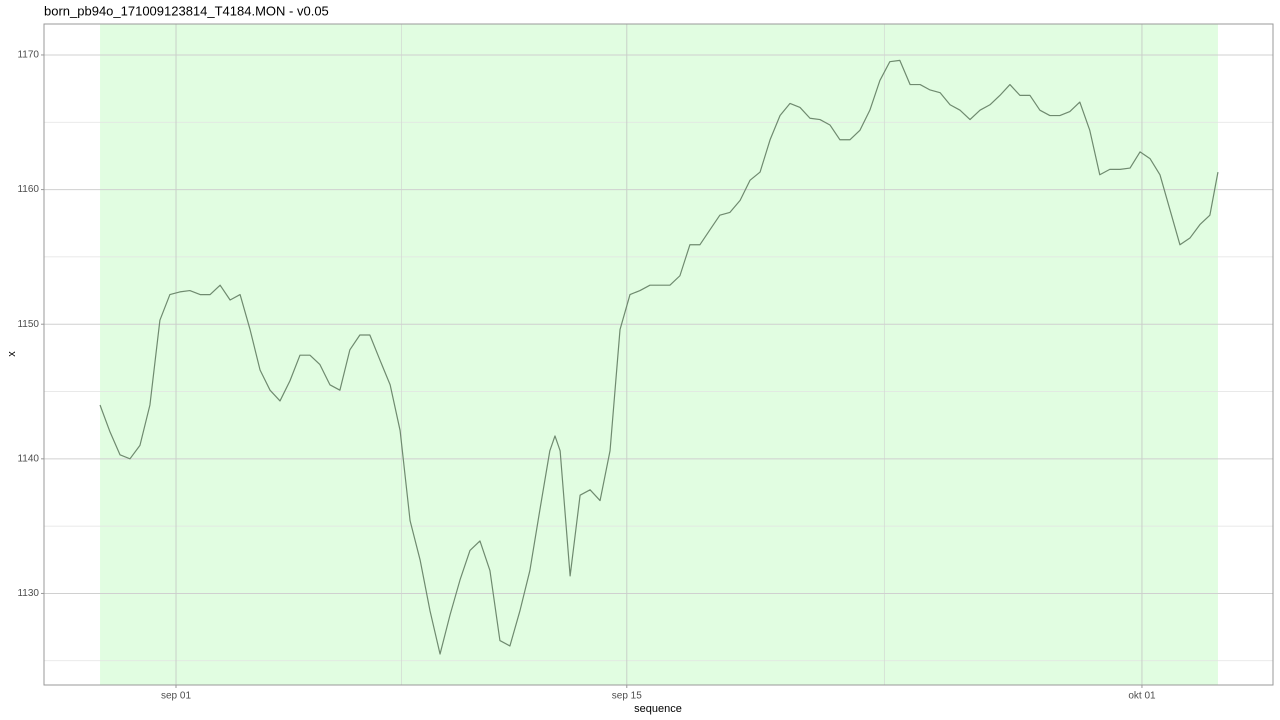 The image size is (1280, 720). What do you see at coordinates (1142, 696) in the screenshot?
I see `x-tick-label: okt 01` at bounding box center [1142, 696].